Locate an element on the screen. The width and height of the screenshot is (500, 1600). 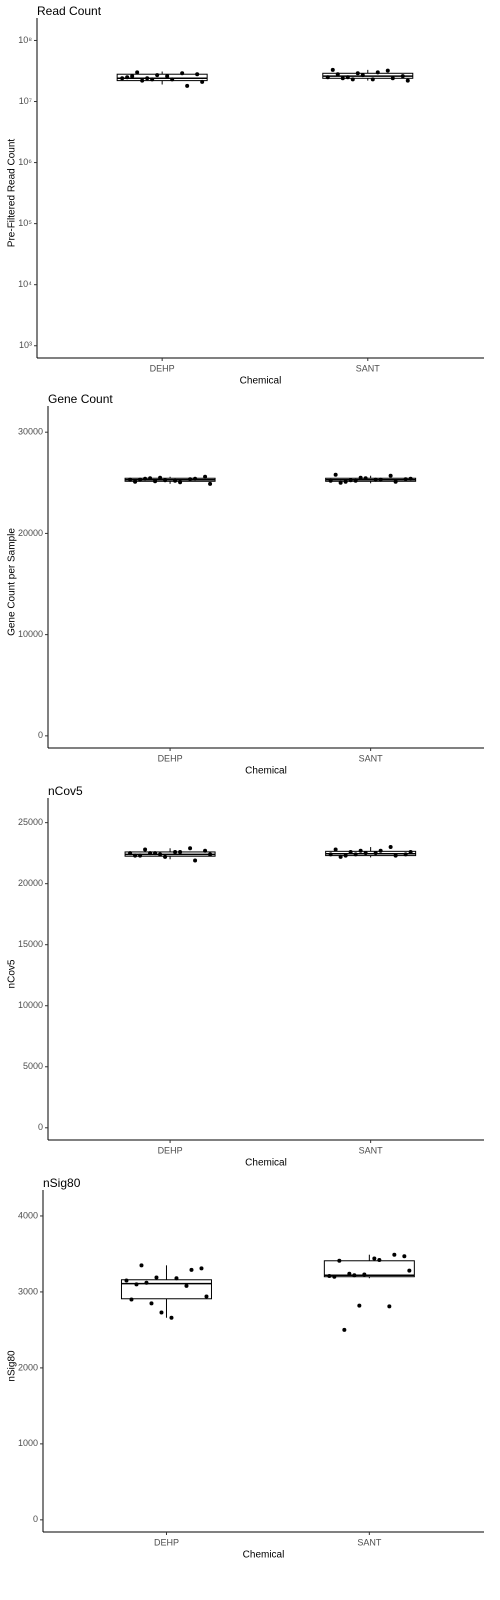
y-tick-label: 30000 is located at coordinates (30, 432).